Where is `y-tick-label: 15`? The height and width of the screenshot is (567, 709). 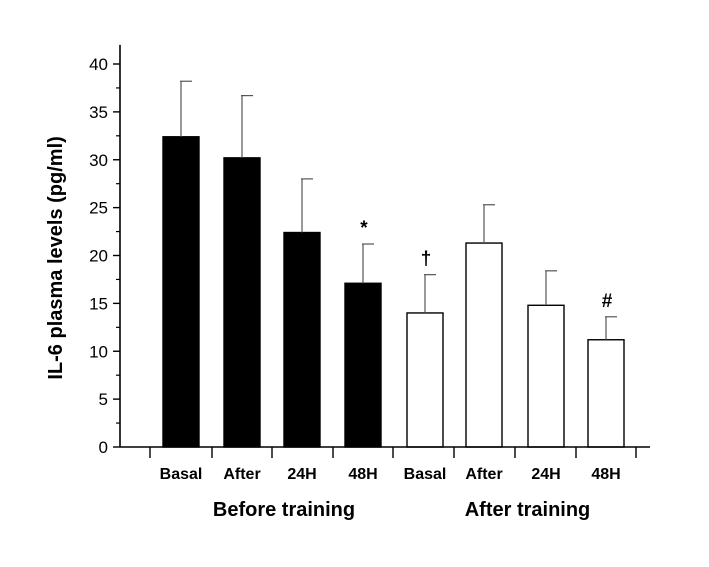
y-tick-label: 15 is located at coordinates (98, 303).